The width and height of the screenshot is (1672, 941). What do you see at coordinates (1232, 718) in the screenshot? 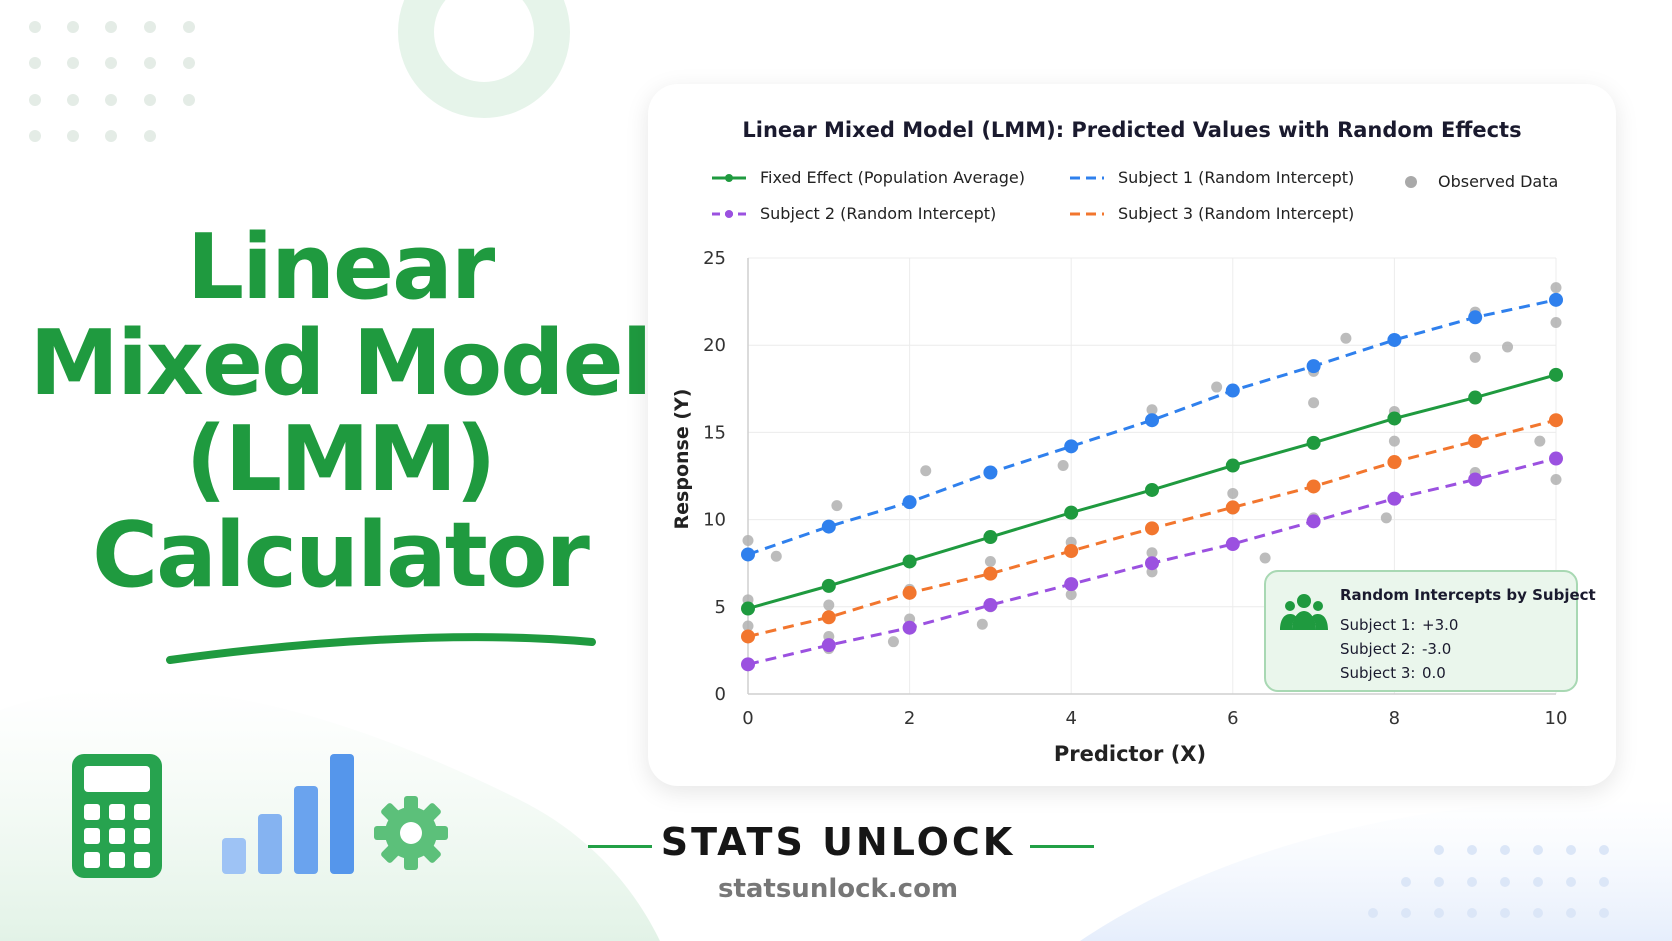
I see `x-tick-label: 6` at bounding box center [1232, 718].